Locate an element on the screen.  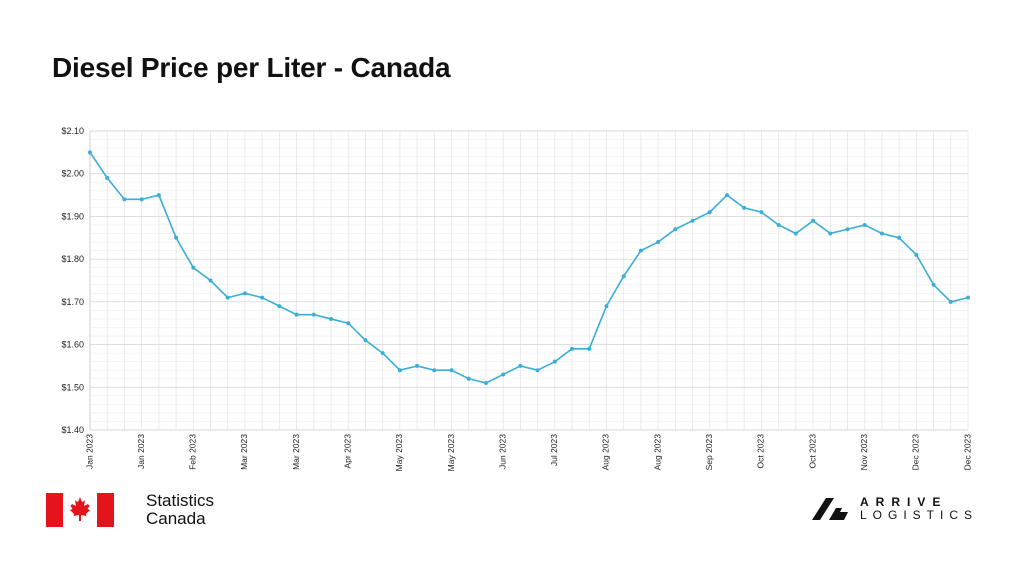
canada-flag-icon is located at coordinates (80, 510).